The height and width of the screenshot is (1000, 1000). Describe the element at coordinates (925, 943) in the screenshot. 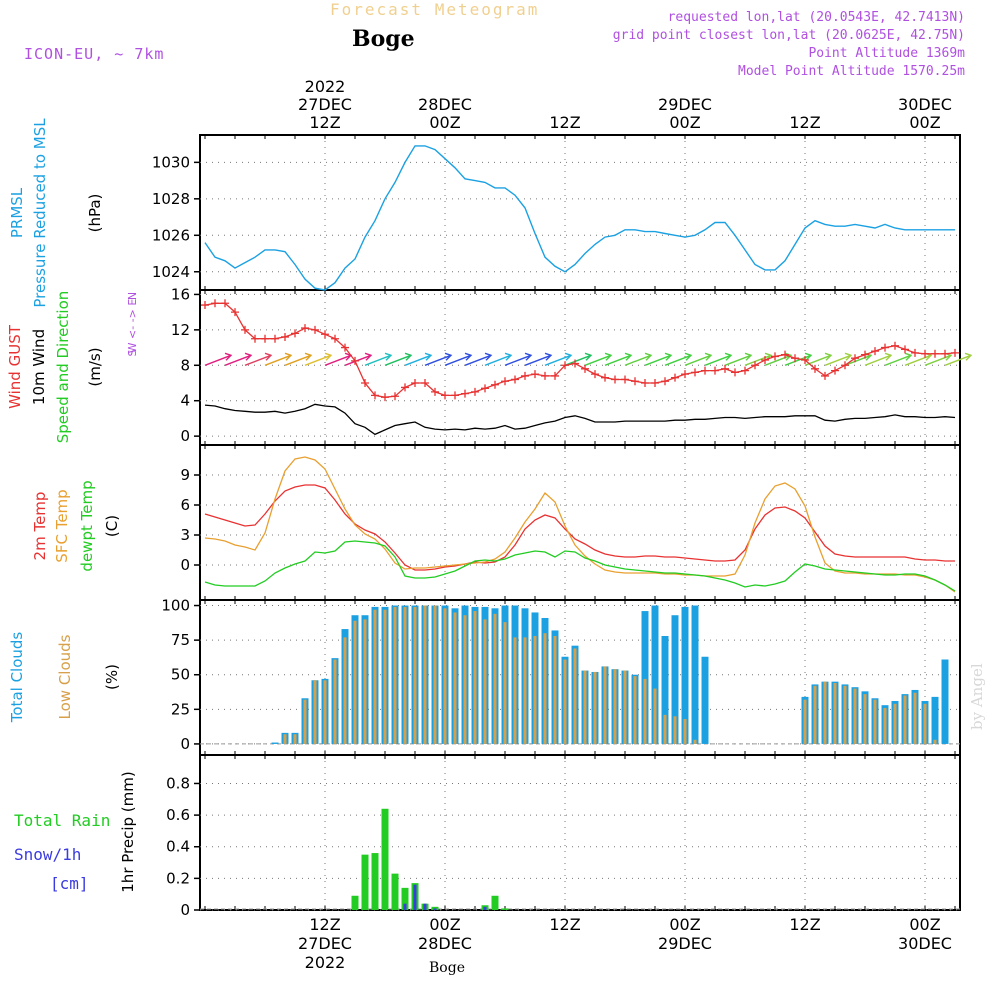

I see `time-label-bottom: 30DEC` at that location.